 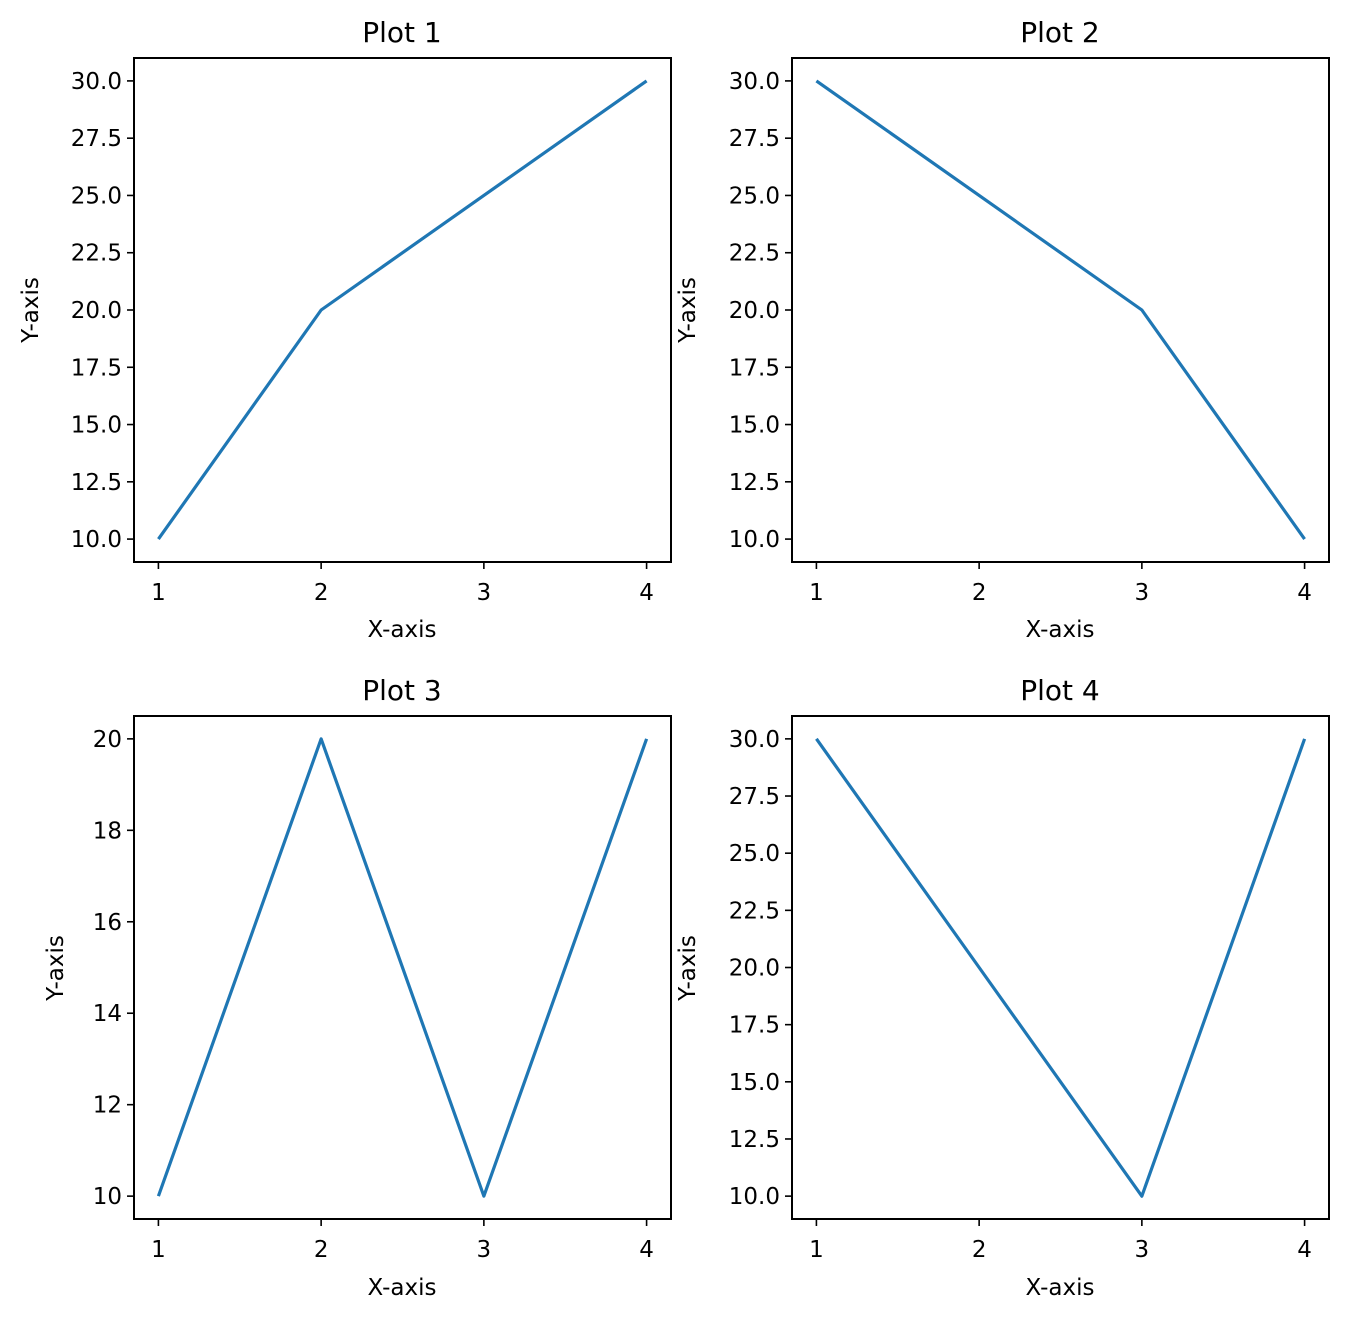 What do you see at coordinates (979, 593) in the screenshot?
I see `plot-2-xtick-label: 2` at bounding box center [979, 593].